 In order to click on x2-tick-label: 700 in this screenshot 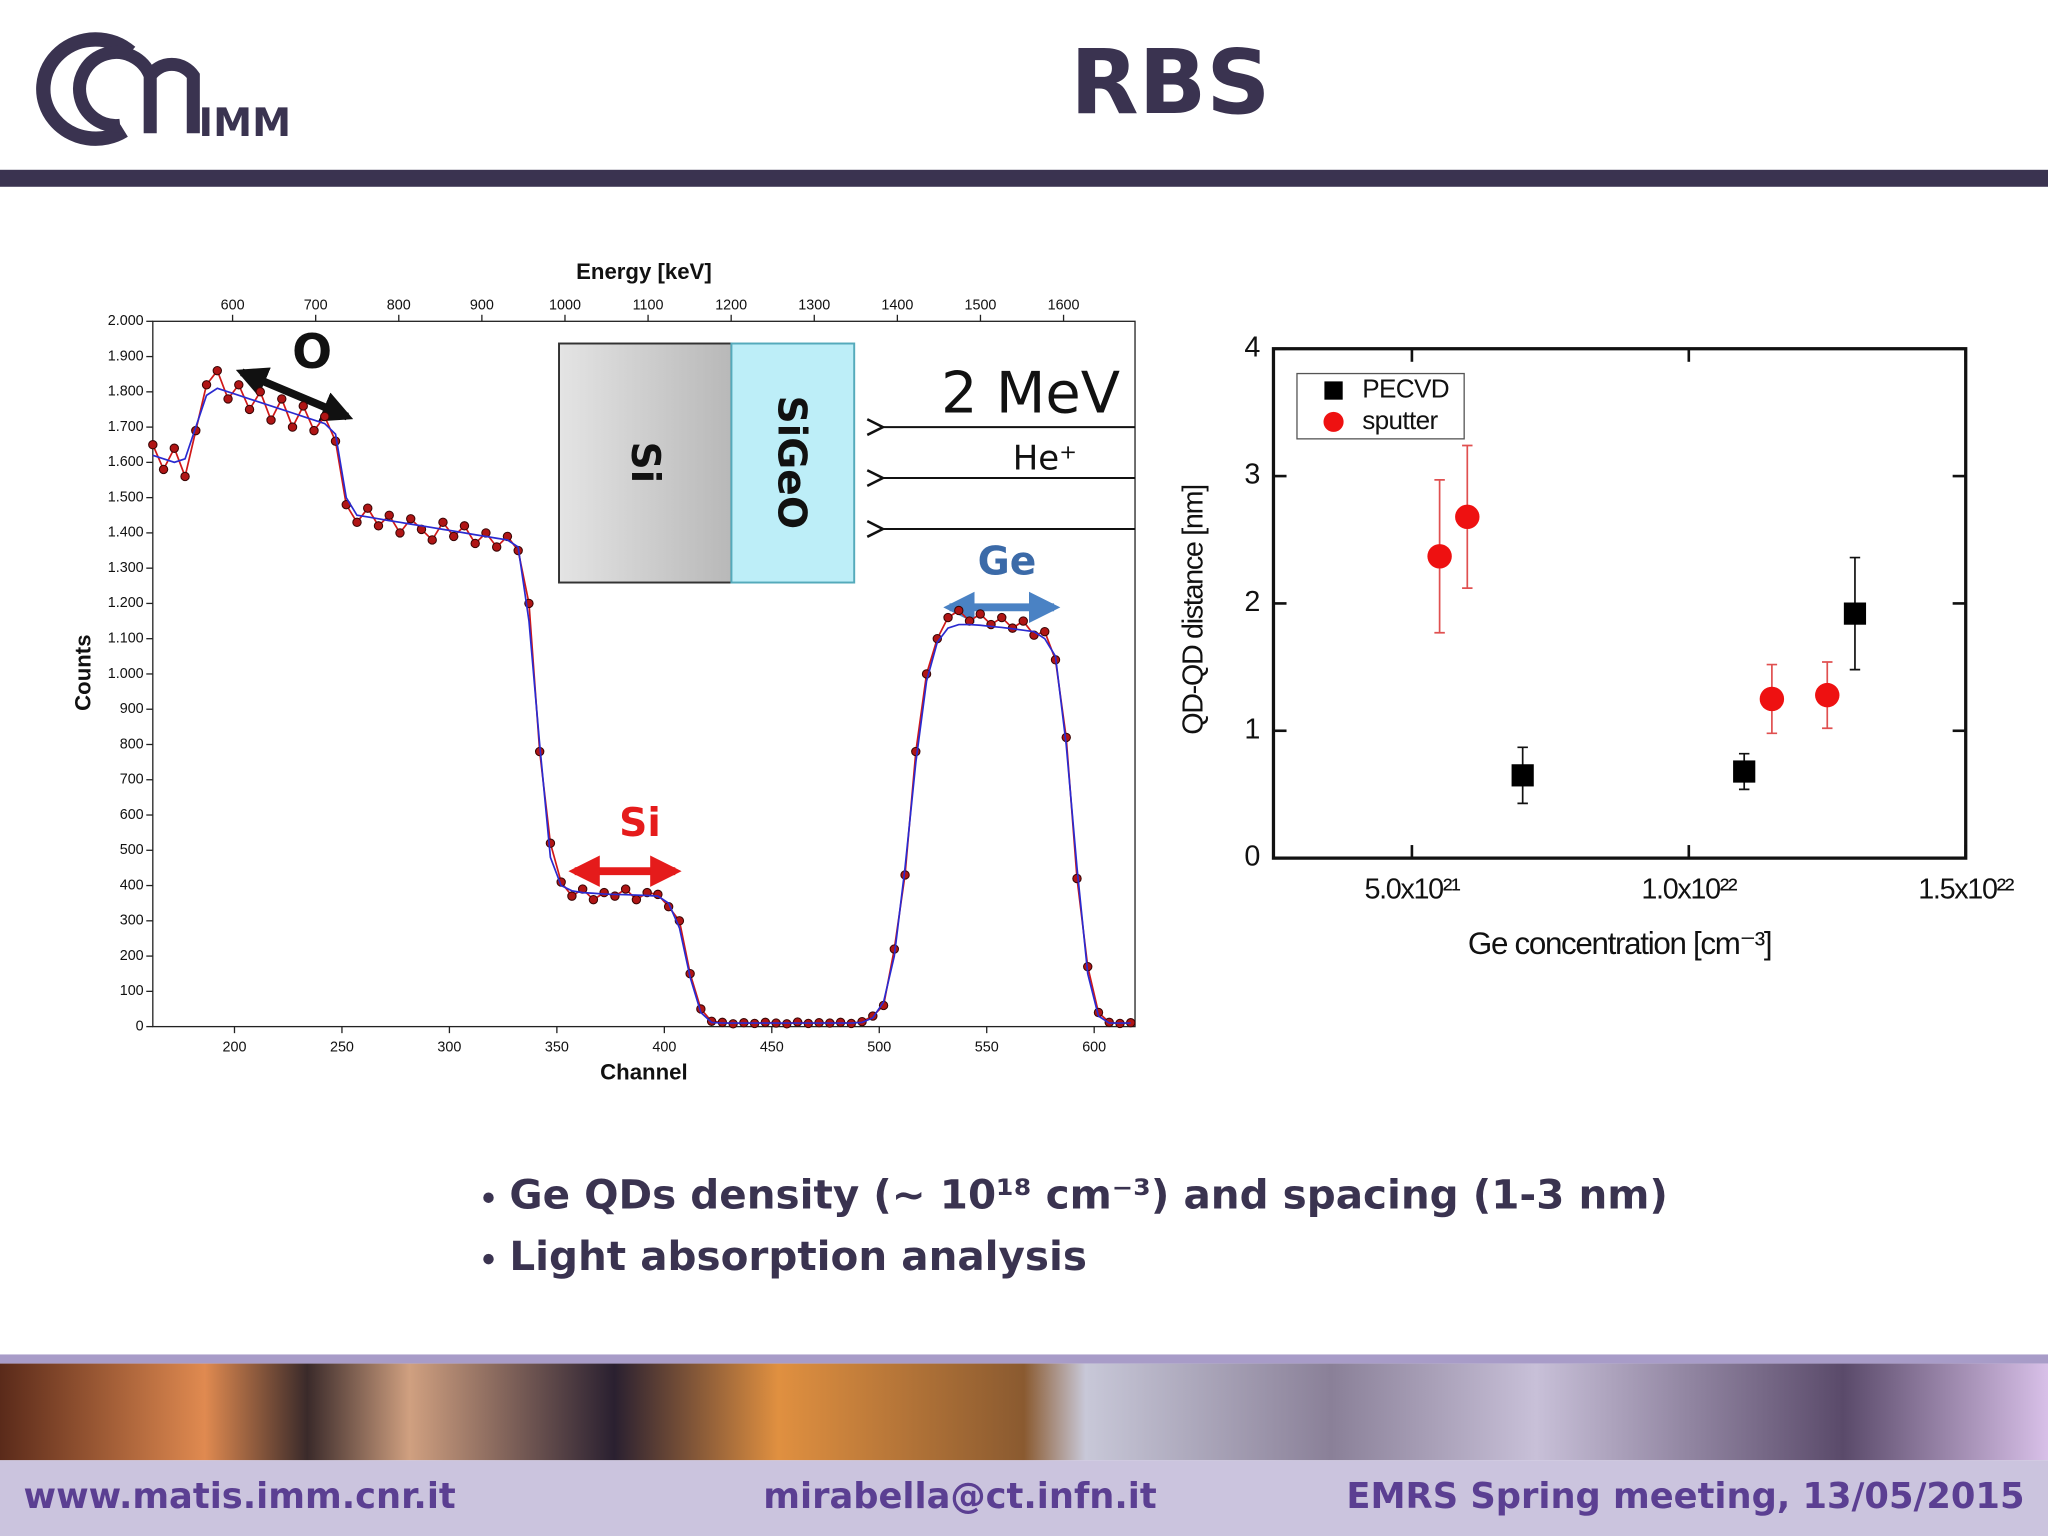, I will do `click(316, 305)`.